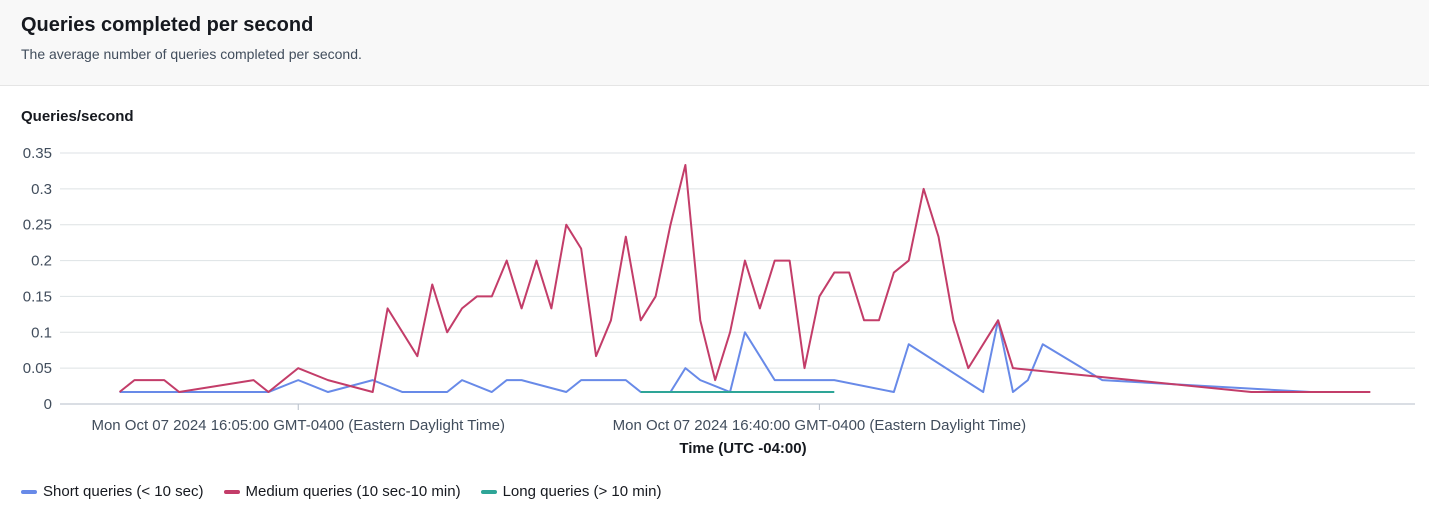 The height and width of the screenshot is (511, 1429). Describe the element at coordinates (167, 25) in the screenshot. I see `page-title: Queries completed per second` at that location.